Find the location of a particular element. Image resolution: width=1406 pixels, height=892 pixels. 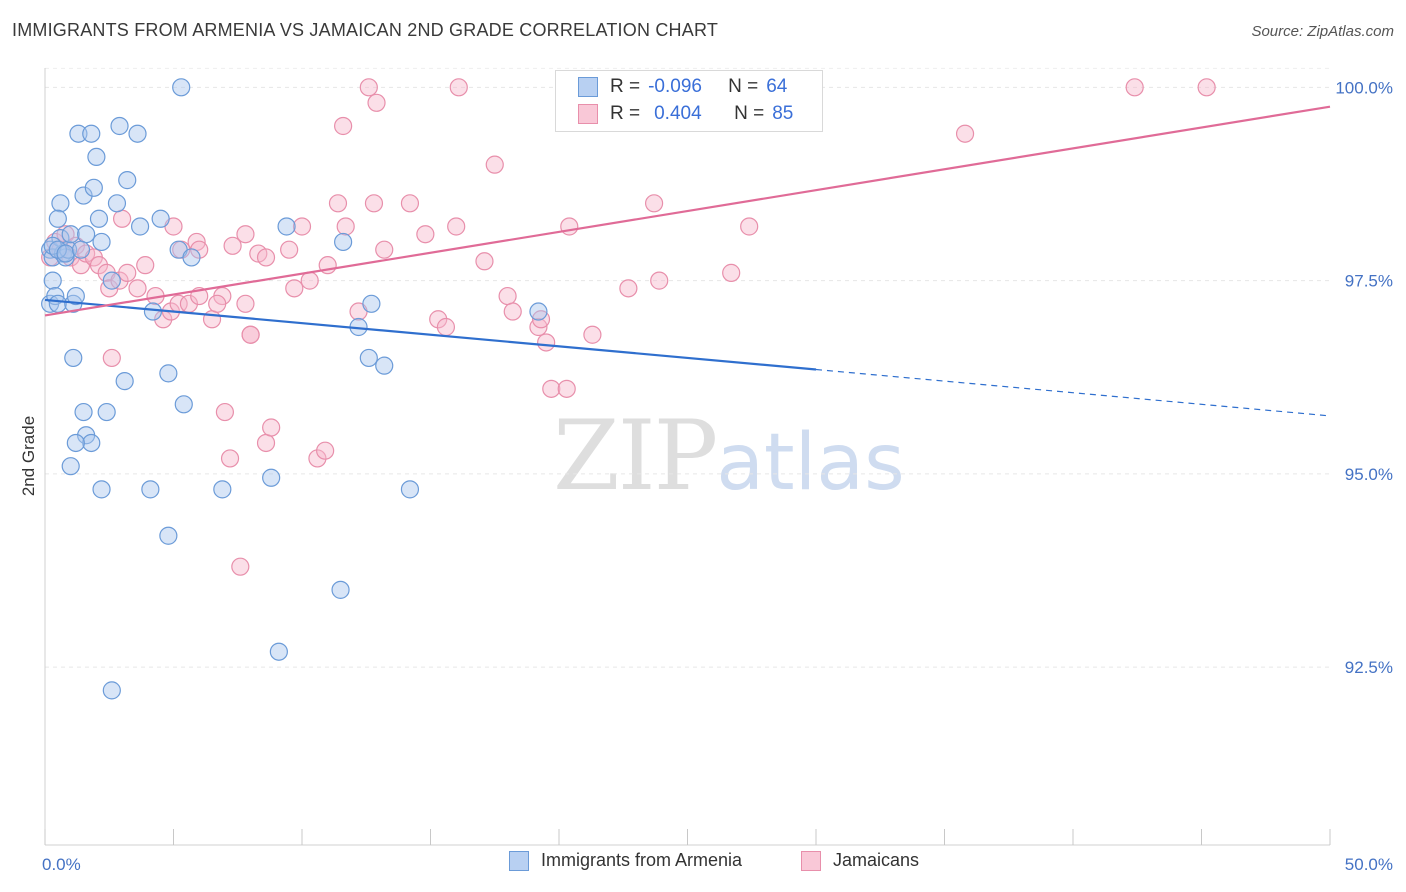

legend-r-value-jamaicans: 0.404 is located at coordinates (678, 113).